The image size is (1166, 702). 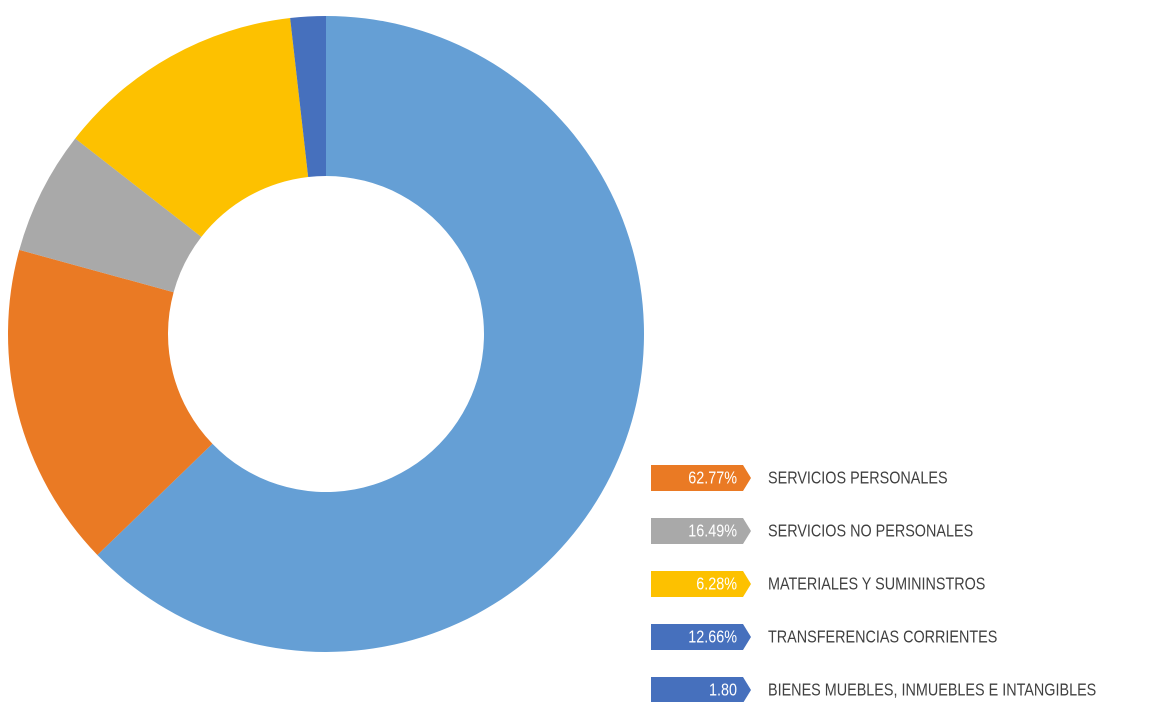 I want to click on legend-label: SERVICIOS PERSONALES, so click(x=858, y=478).